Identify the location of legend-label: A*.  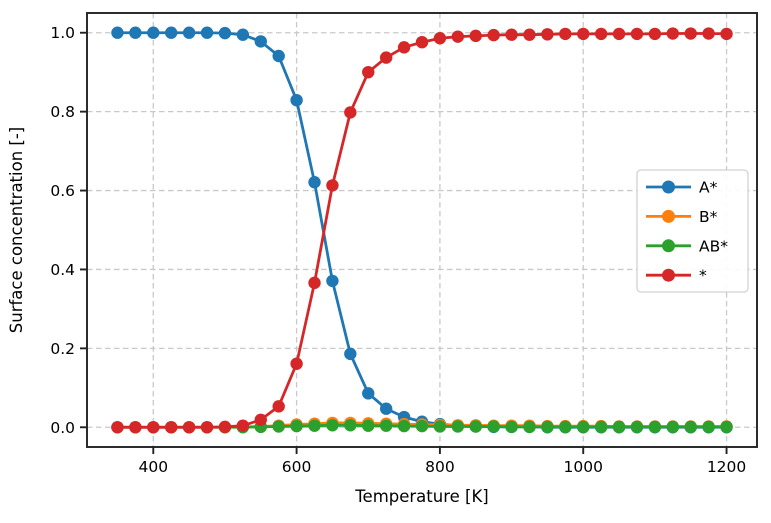
(708, 188).